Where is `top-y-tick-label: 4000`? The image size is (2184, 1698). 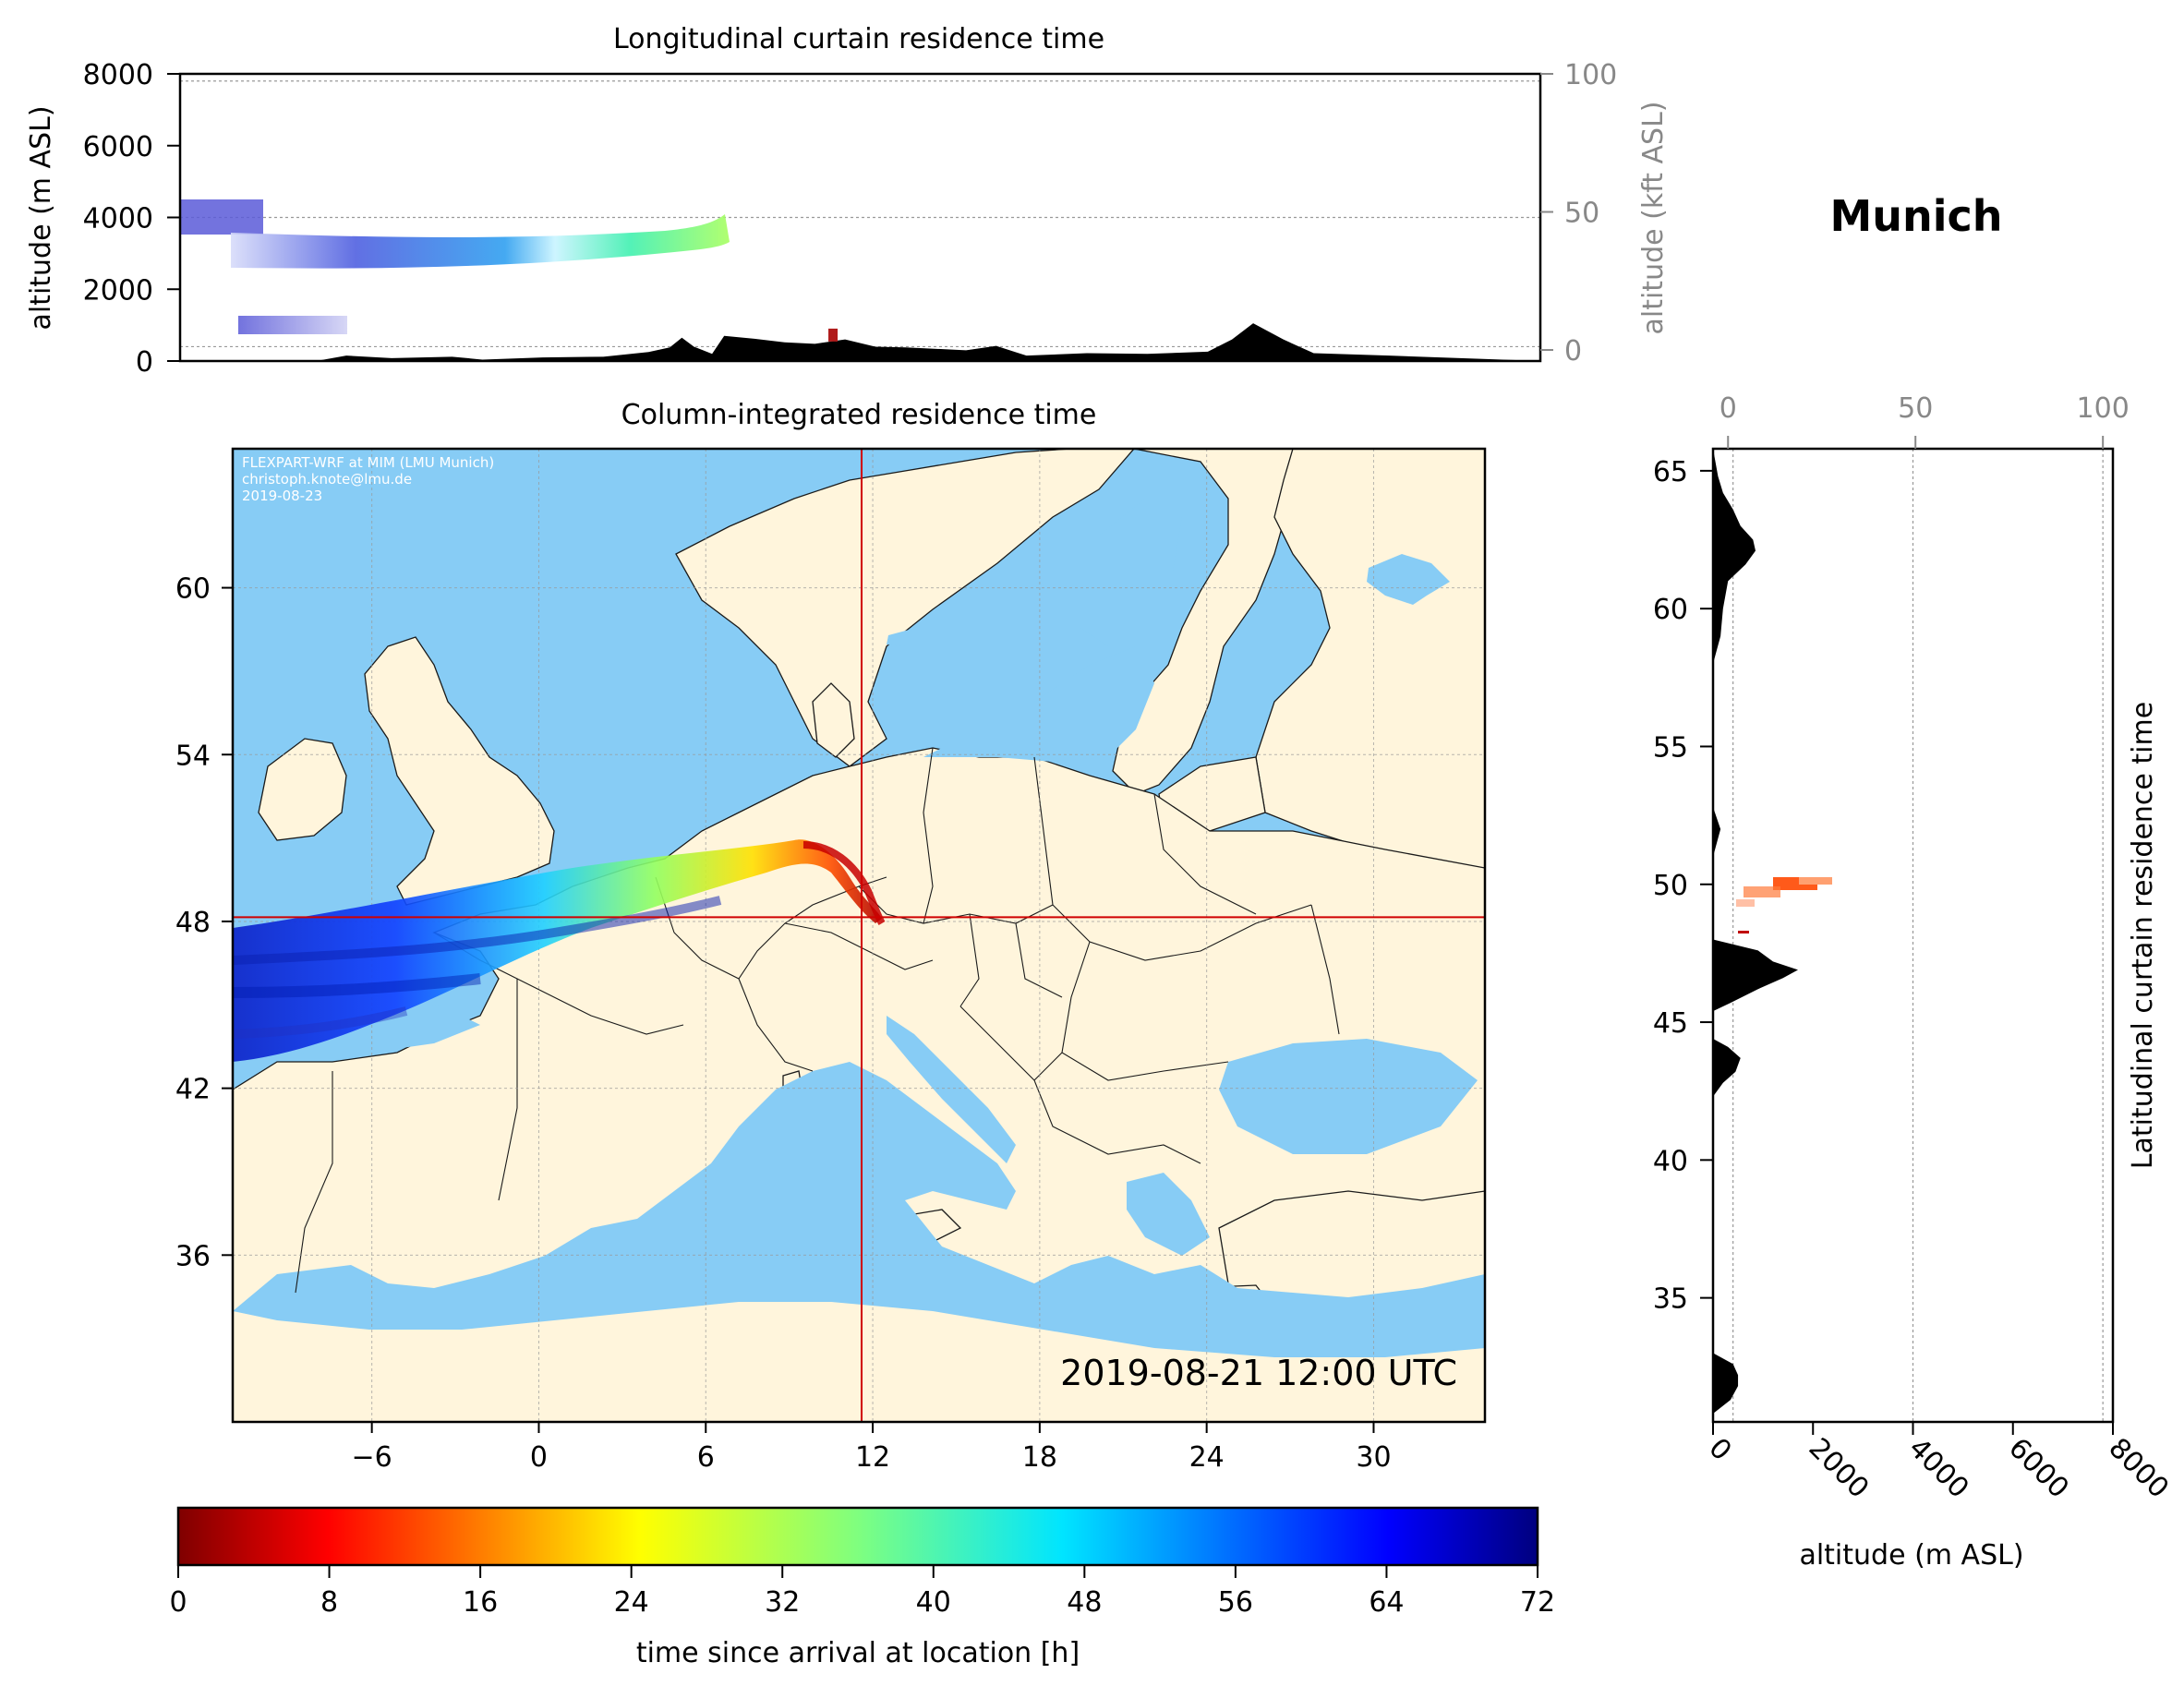 top-y-tick-label: 4000 is located at coordinates (118, 219).